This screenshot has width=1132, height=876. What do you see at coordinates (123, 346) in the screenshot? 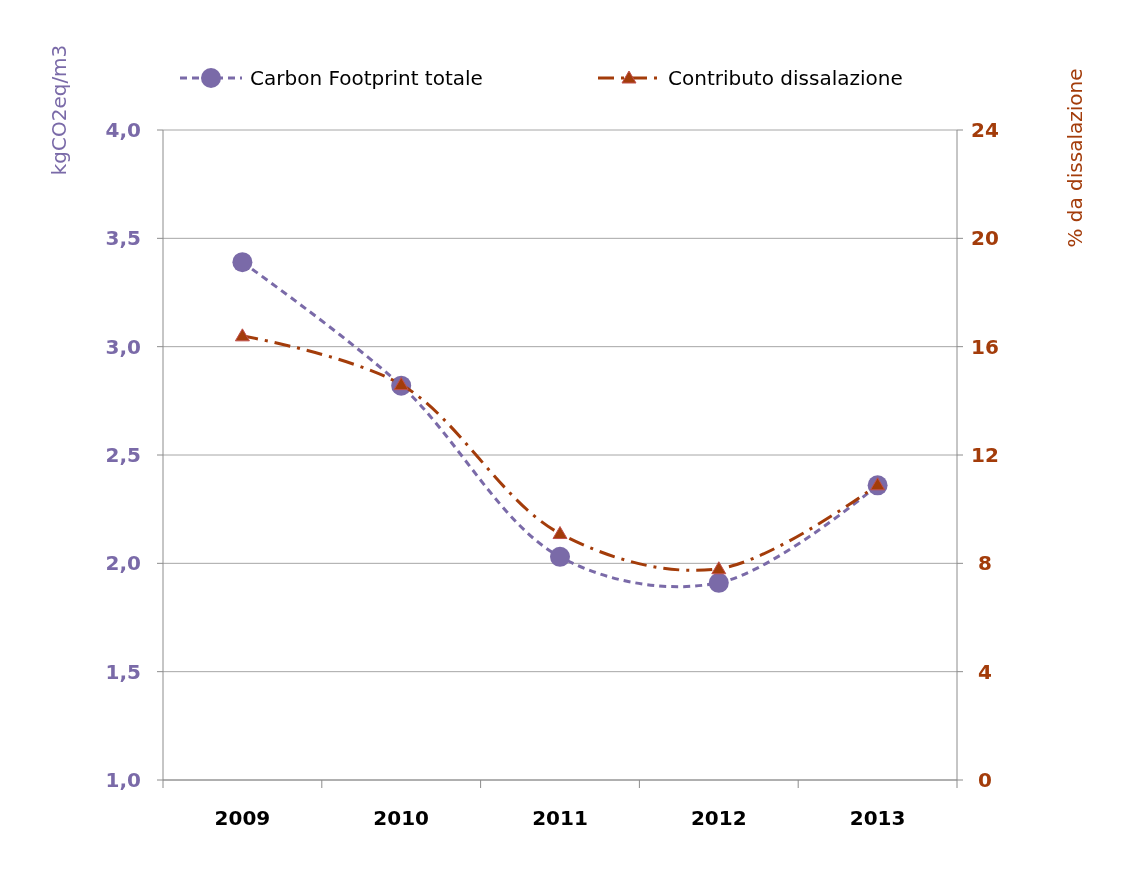
I see `y-tick-label: 3,0` at bounding box center [123, 346].